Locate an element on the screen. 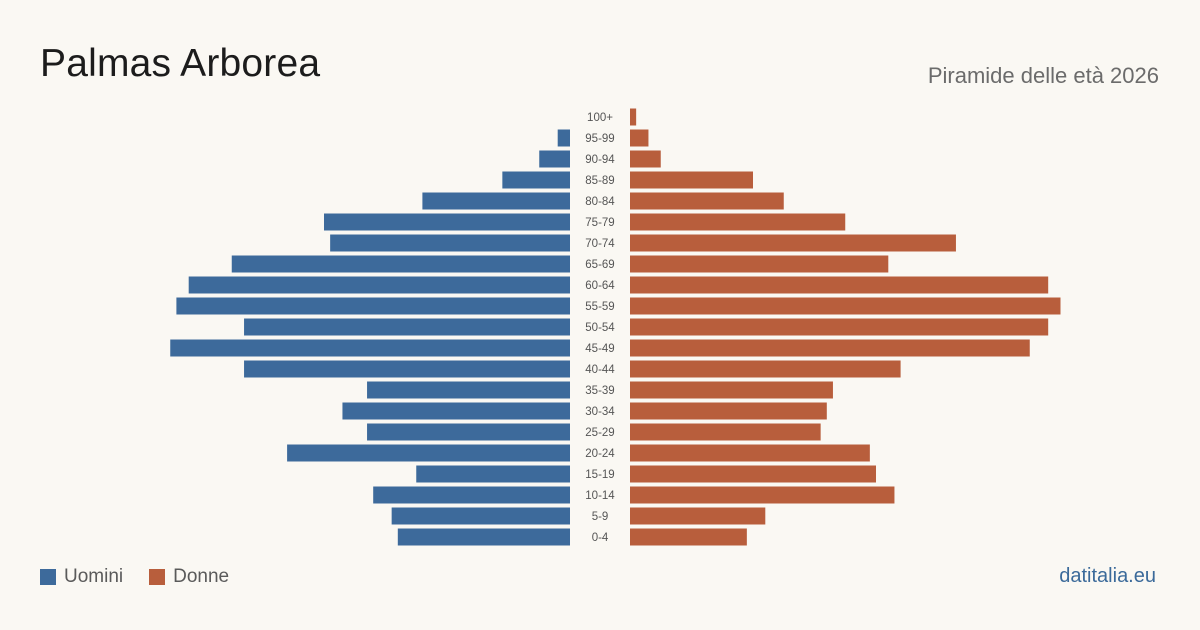 This screenshot has width=1200, height=630. chart-subtitle: Piramide delle età 2026 is located at coordinates (1043, 75).